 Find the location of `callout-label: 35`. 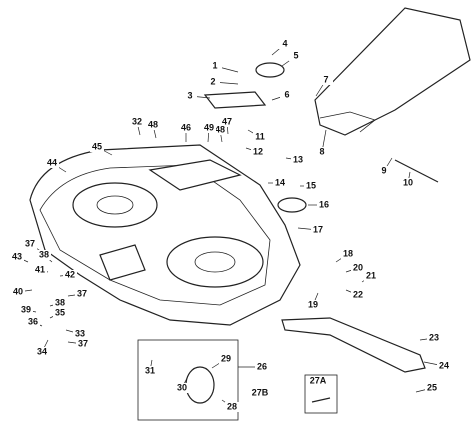

callout-label: 35 is located at coordinates (60, 312).